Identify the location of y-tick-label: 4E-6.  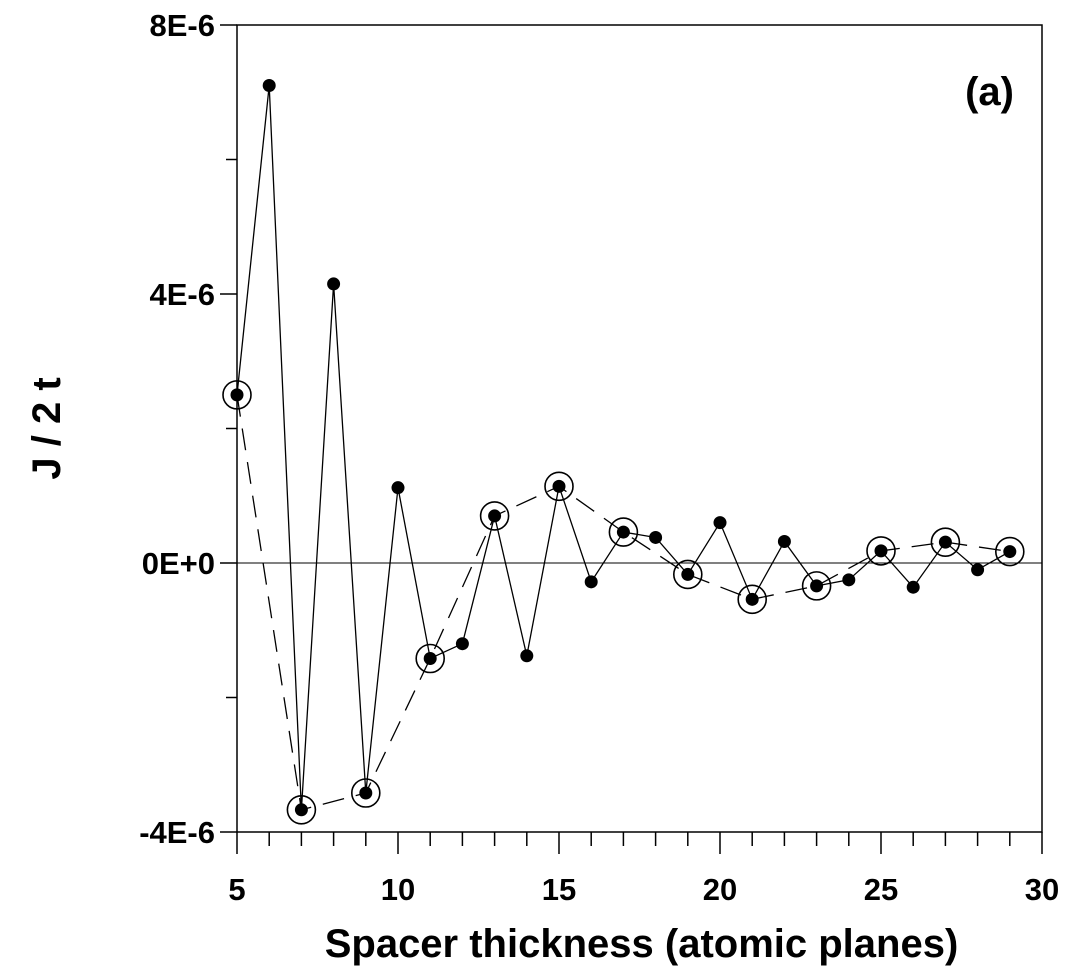
(182, 294).